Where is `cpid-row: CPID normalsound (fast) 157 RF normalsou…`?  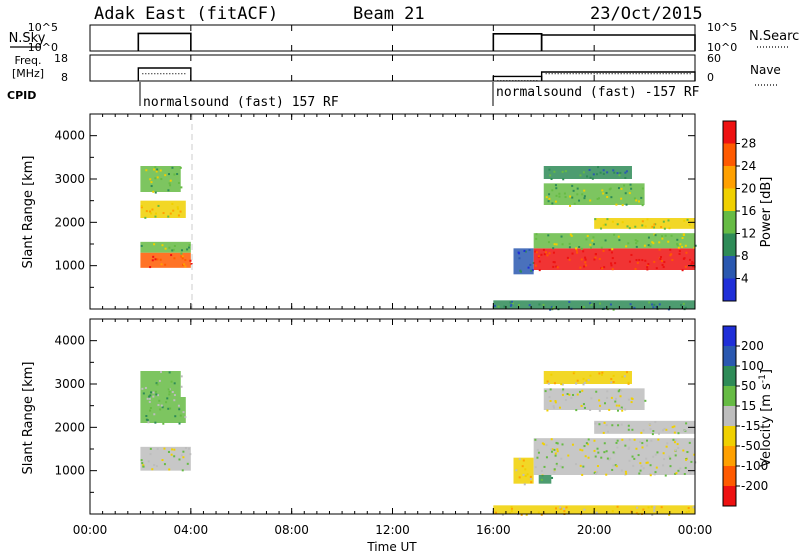
cpid-row: CPID normalsound (fast) 157 RF normalsou… is located at coordinates (353, 96).